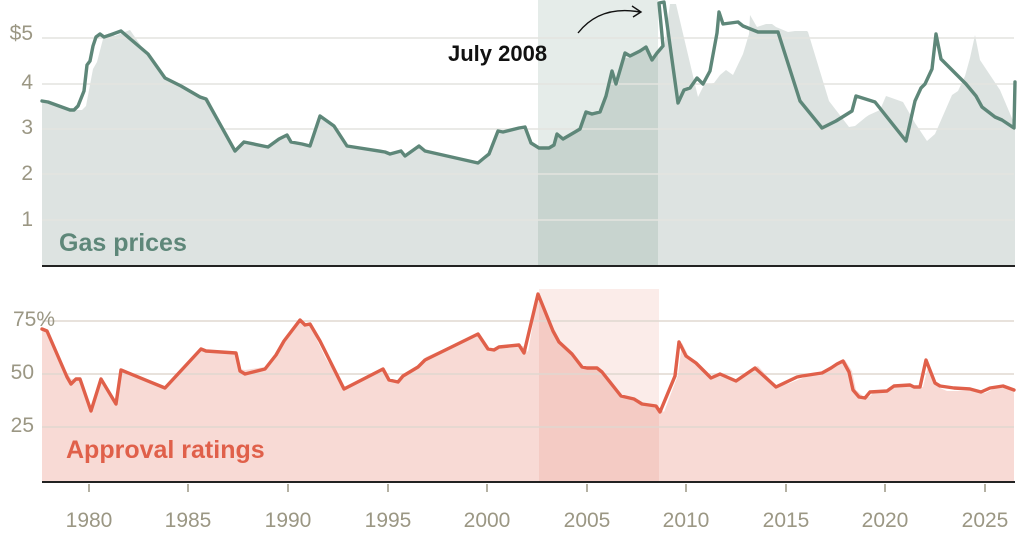 This screenshot has height=537, width=1024. I want to click on year-label-2025: 2025, so click(985, 520).